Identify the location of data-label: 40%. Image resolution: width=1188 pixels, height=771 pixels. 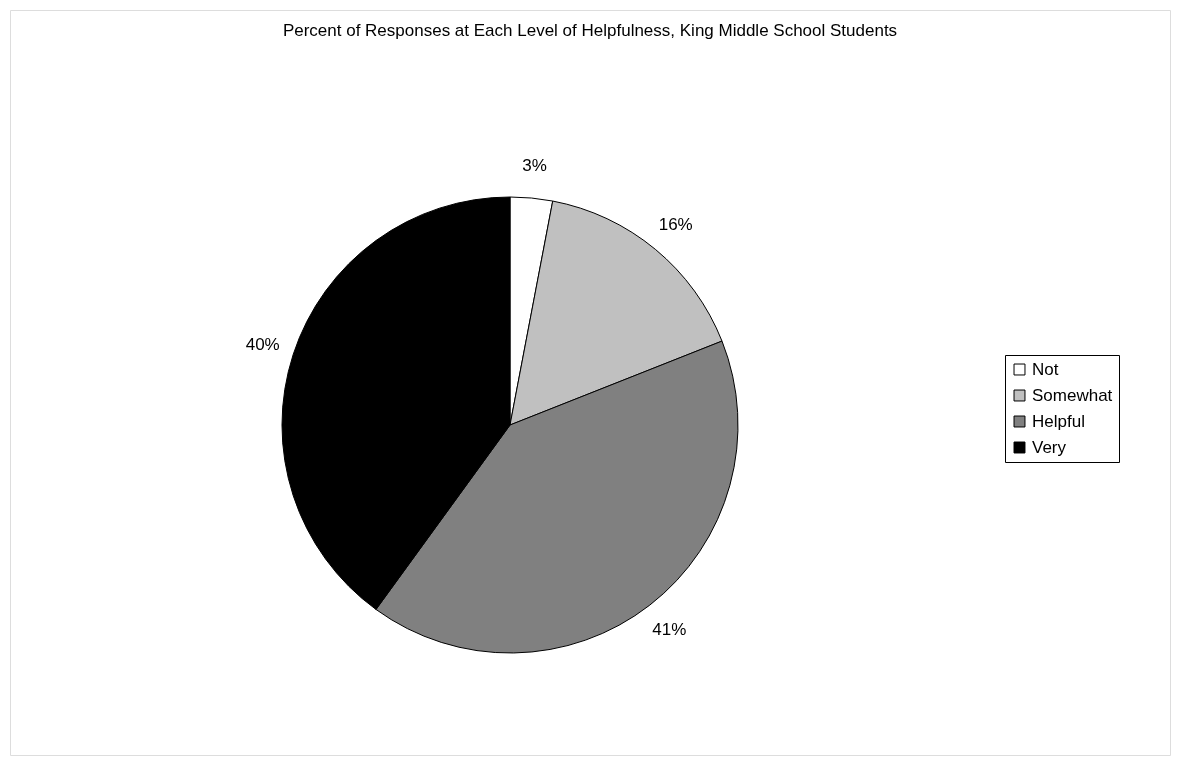
(262, 344).